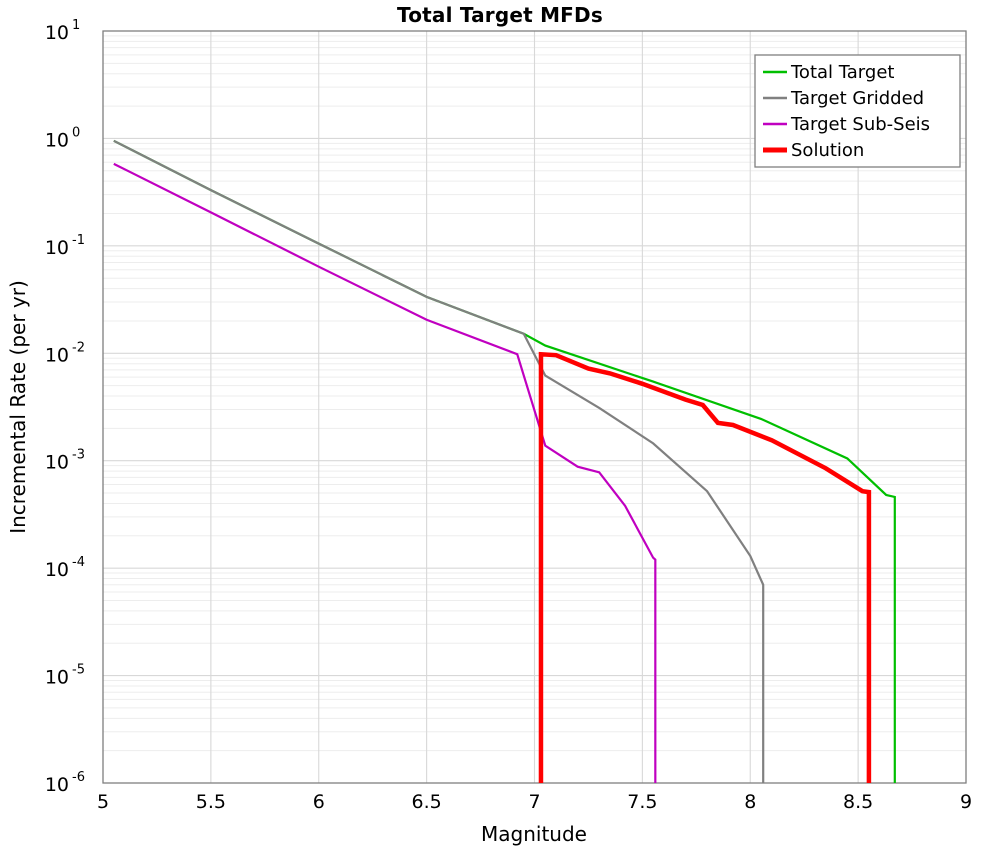 The width and height of the screenshot is (1000, 850). I want to click on y-tick-exponent: -5, so click(78, 670).